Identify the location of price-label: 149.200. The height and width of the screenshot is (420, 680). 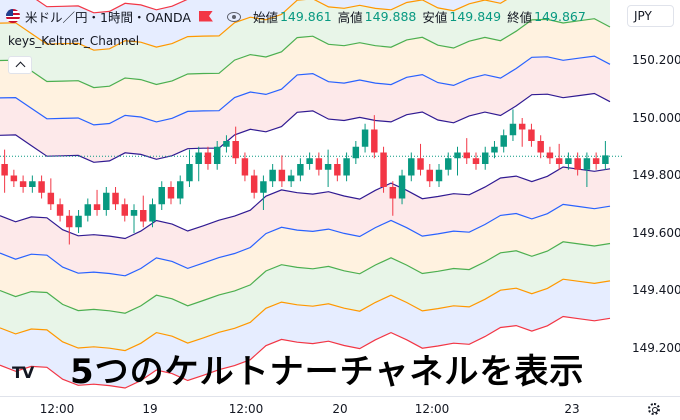
(656, 348).